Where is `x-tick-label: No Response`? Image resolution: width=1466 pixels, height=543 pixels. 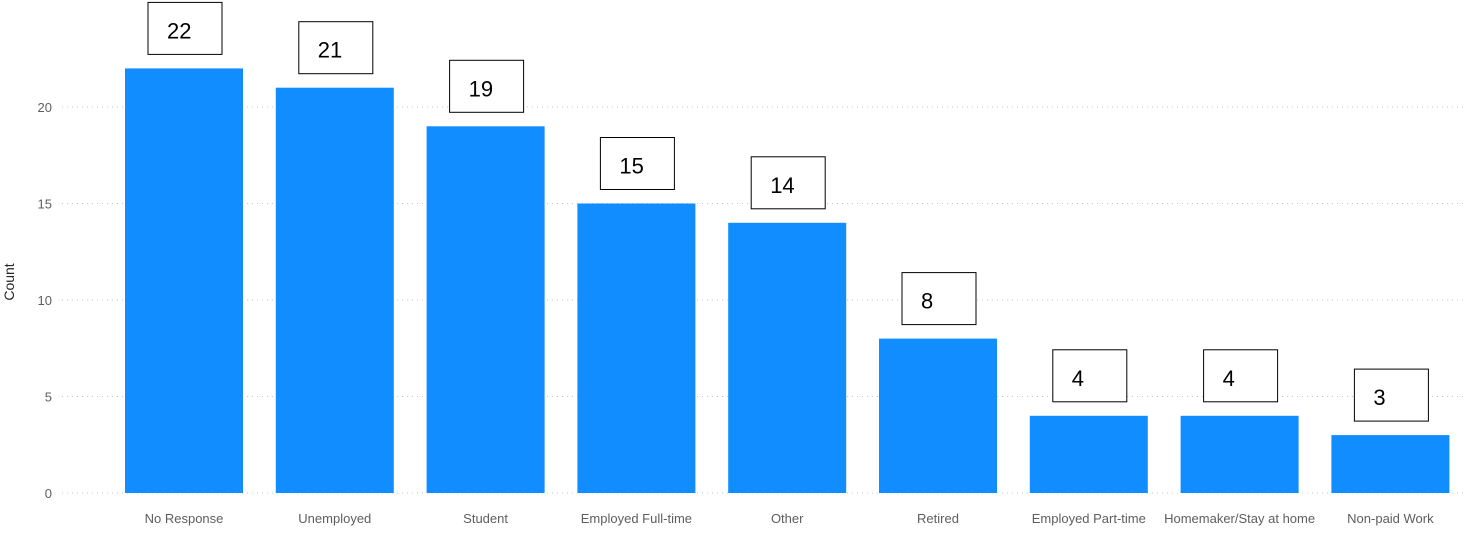
x-tick-label: No Response is located at coordinates (184, 518).